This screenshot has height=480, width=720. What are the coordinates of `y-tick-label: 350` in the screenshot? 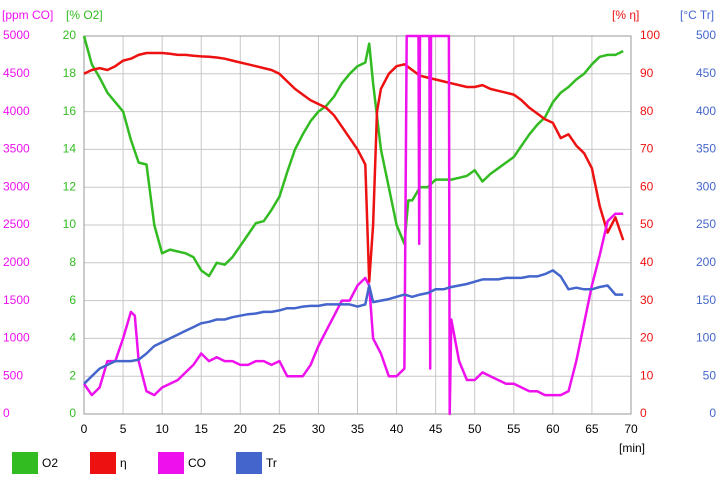 It's located at (706, 149).